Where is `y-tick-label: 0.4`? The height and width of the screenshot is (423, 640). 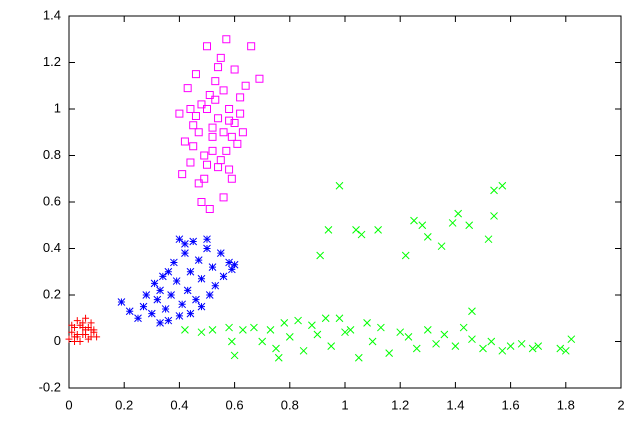
y-tick-label: 0.4 is located at coordinates (52, 247).